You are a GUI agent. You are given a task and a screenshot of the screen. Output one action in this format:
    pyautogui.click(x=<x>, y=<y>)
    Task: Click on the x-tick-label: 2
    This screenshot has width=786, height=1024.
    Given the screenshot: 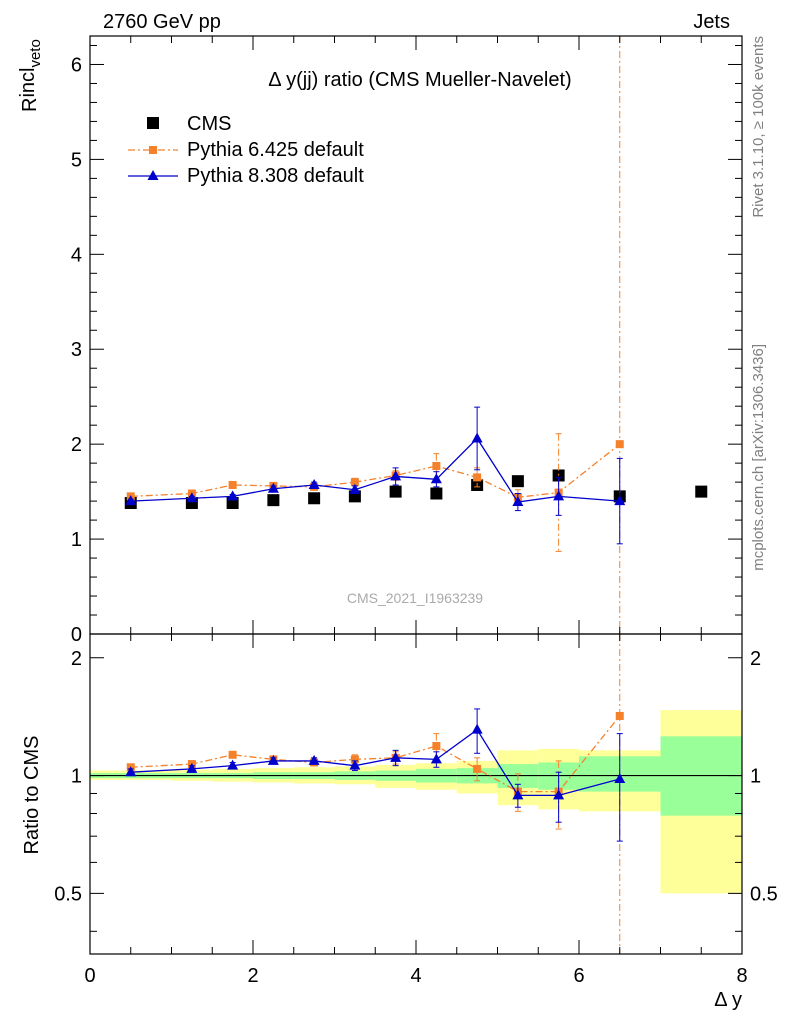 What is the action you would take?
    pyautogui.click(x=252, y=976)
    